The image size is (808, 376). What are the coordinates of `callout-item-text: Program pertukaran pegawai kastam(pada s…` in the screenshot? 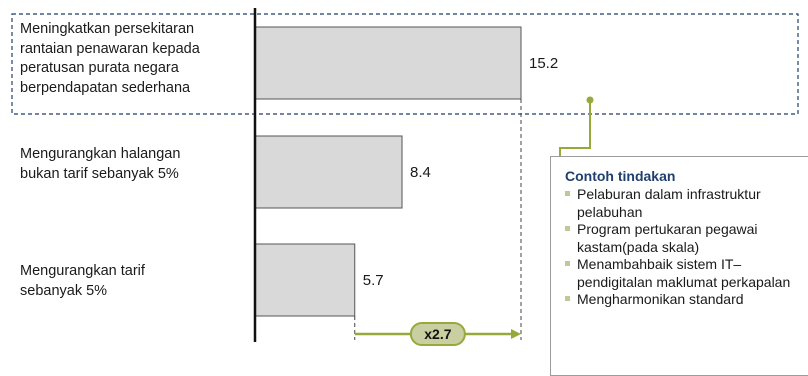 It's located at (667, 238).